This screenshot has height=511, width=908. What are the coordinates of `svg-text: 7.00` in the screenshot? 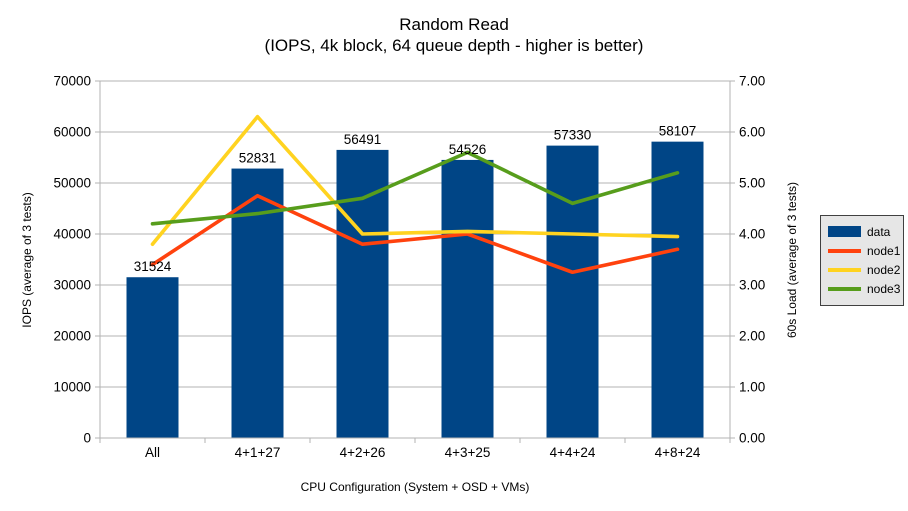 It's located at (752, 81).